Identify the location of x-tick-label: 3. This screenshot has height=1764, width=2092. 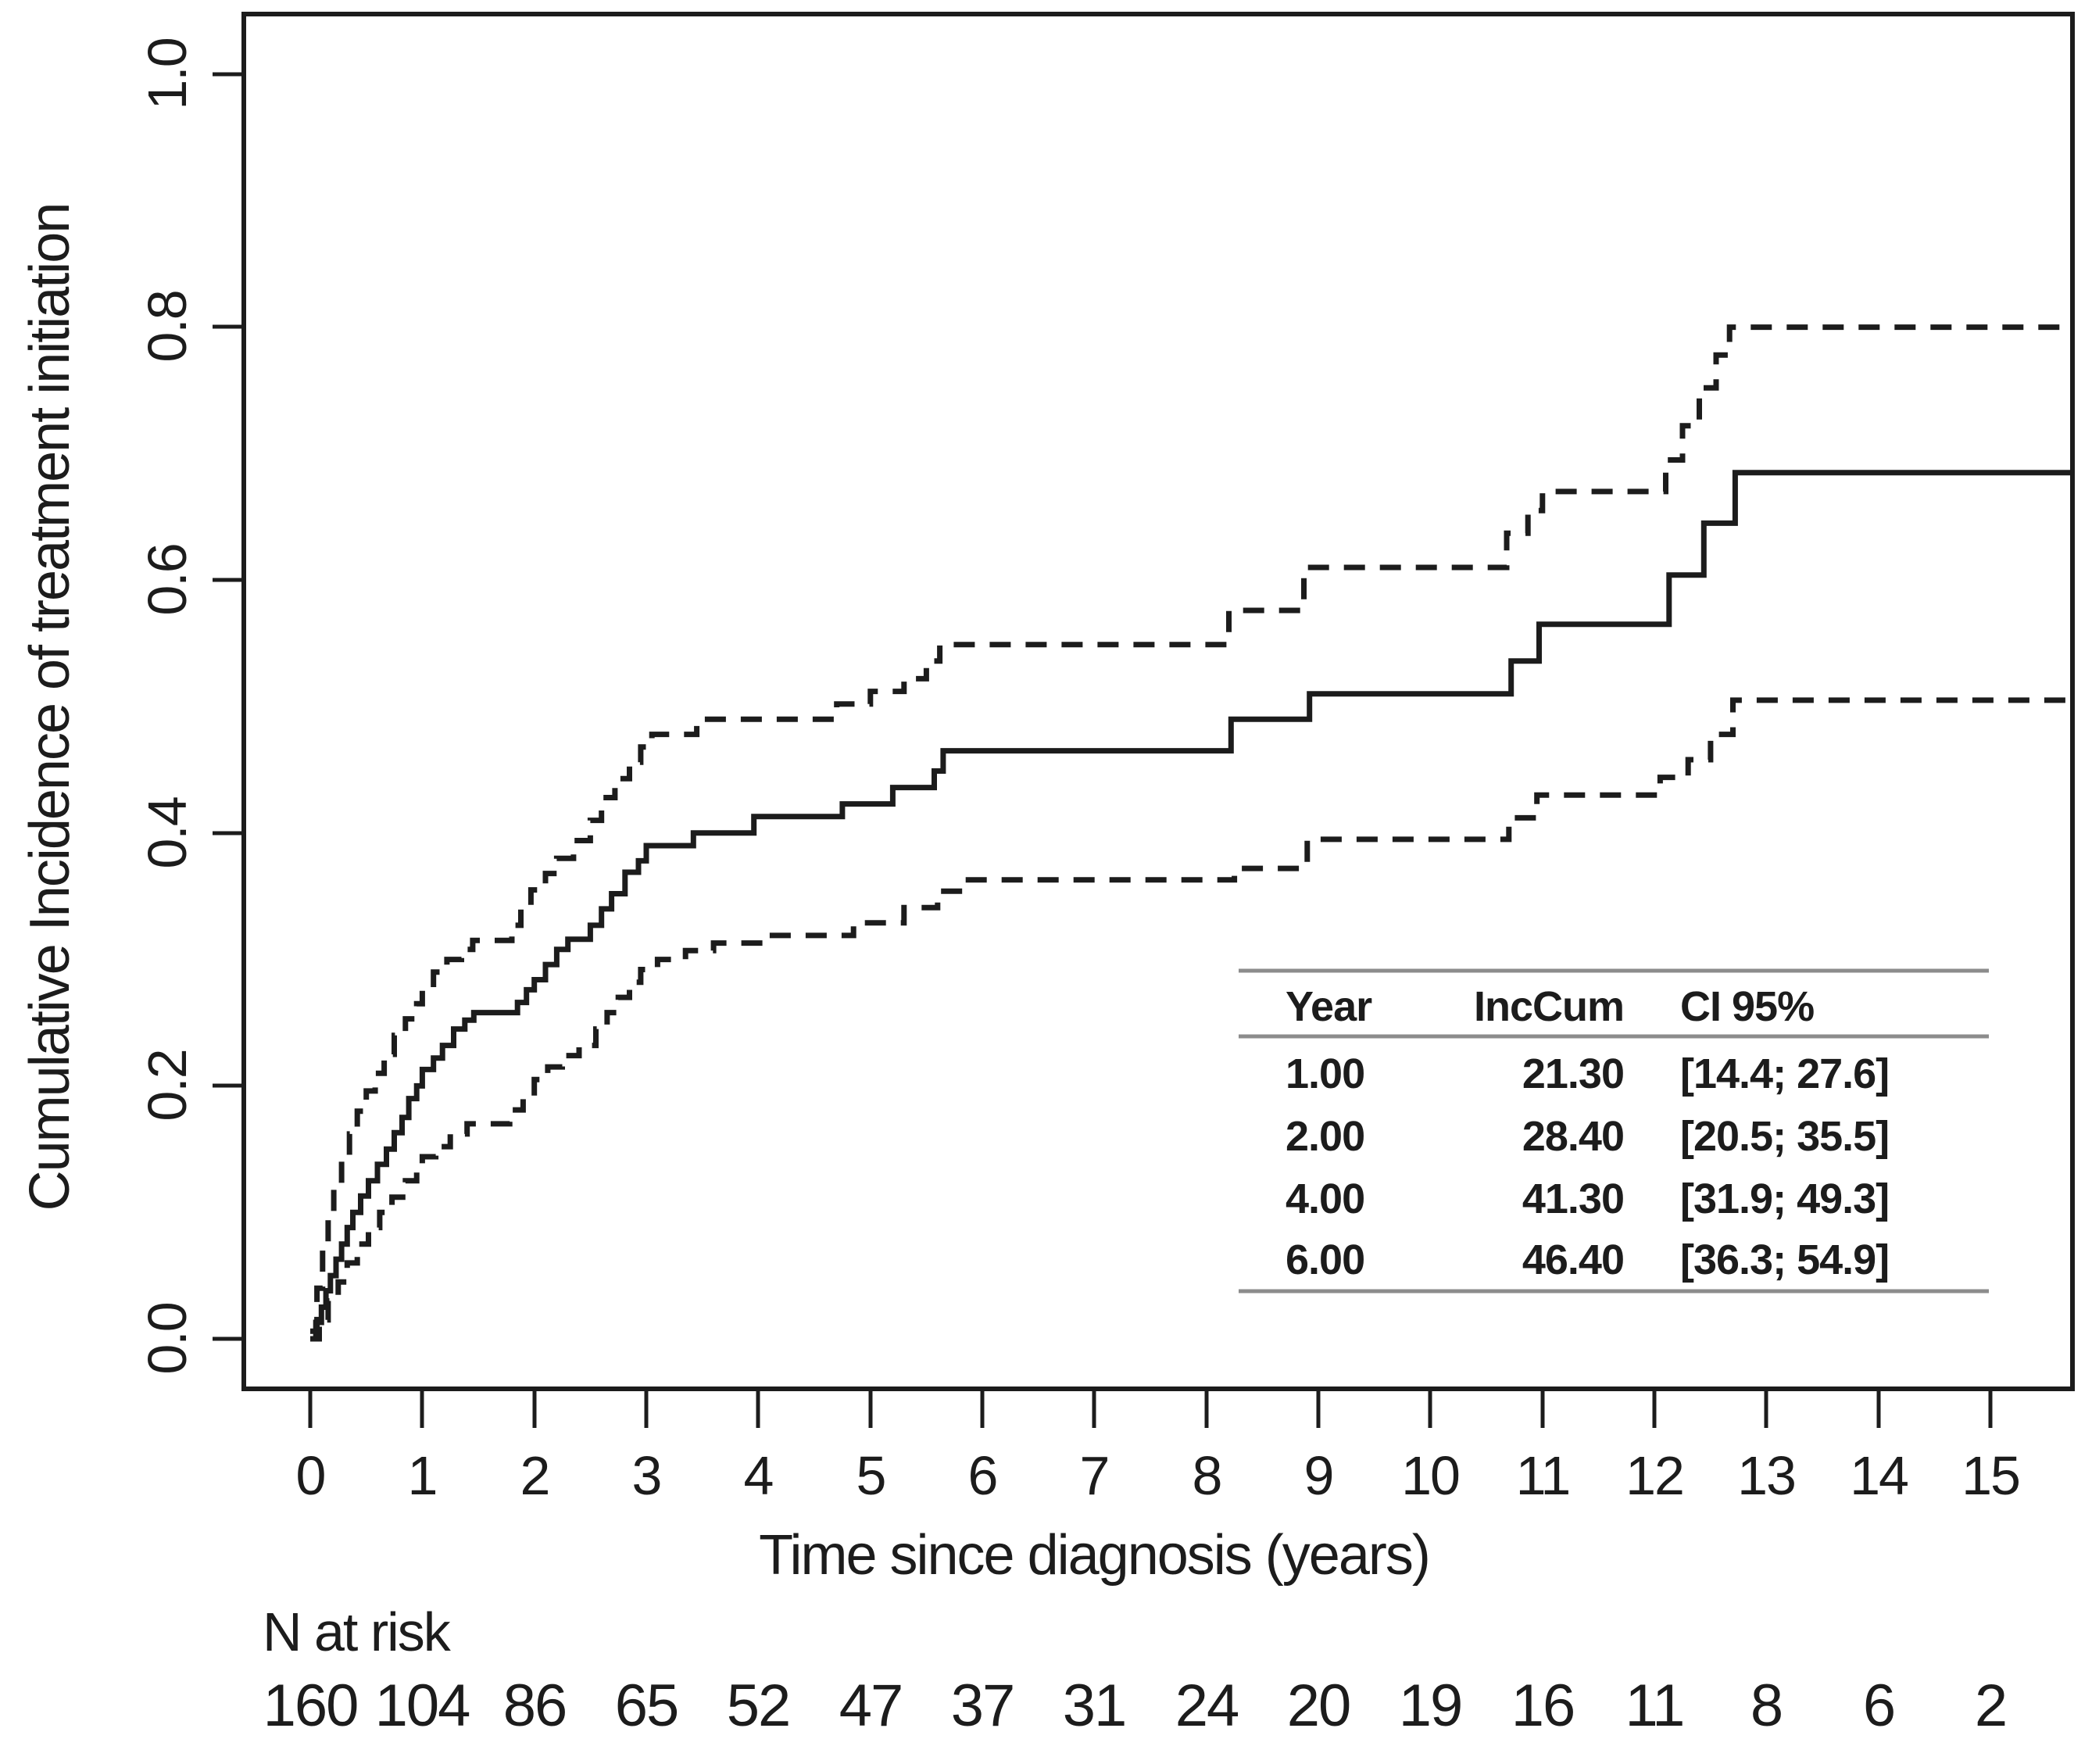
(646, 1475).